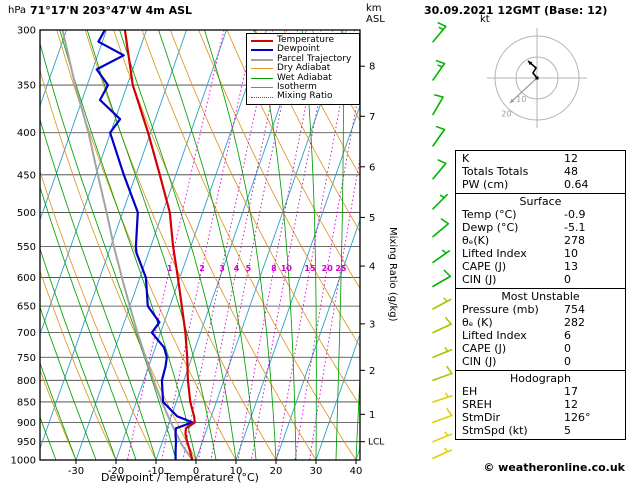 The height and width of the screenshot is (486, 629). I want to click on stat-value: 6, so click(567, 335).